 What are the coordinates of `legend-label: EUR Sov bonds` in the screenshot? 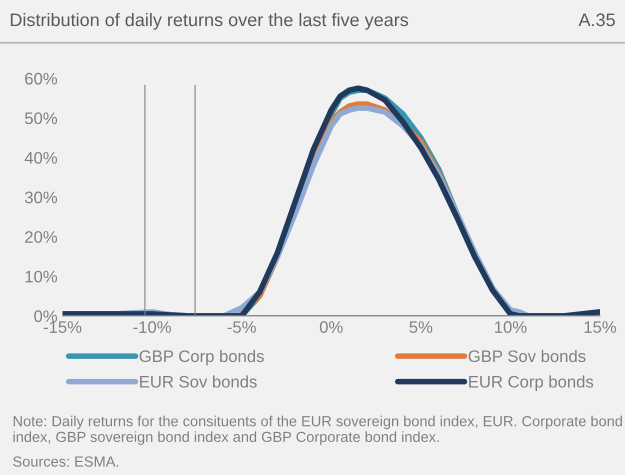 It's located at (198, 381).